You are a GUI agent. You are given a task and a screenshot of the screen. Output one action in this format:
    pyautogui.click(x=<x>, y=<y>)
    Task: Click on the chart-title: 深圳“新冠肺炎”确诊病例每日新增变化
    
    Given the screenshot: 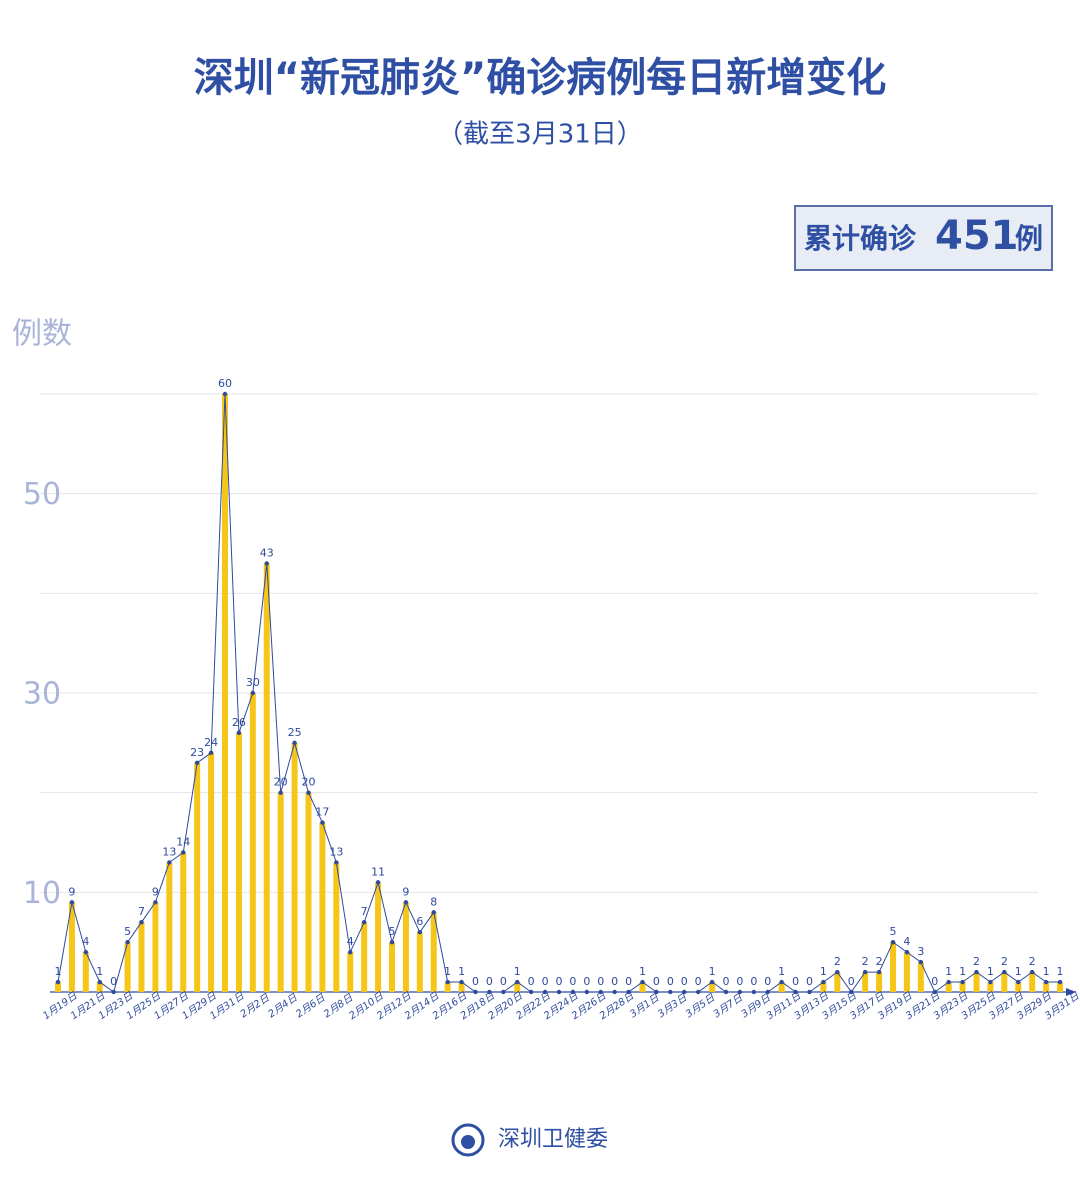 What is the action you would take?
    pyautogui.click(x=540, y=78)
    